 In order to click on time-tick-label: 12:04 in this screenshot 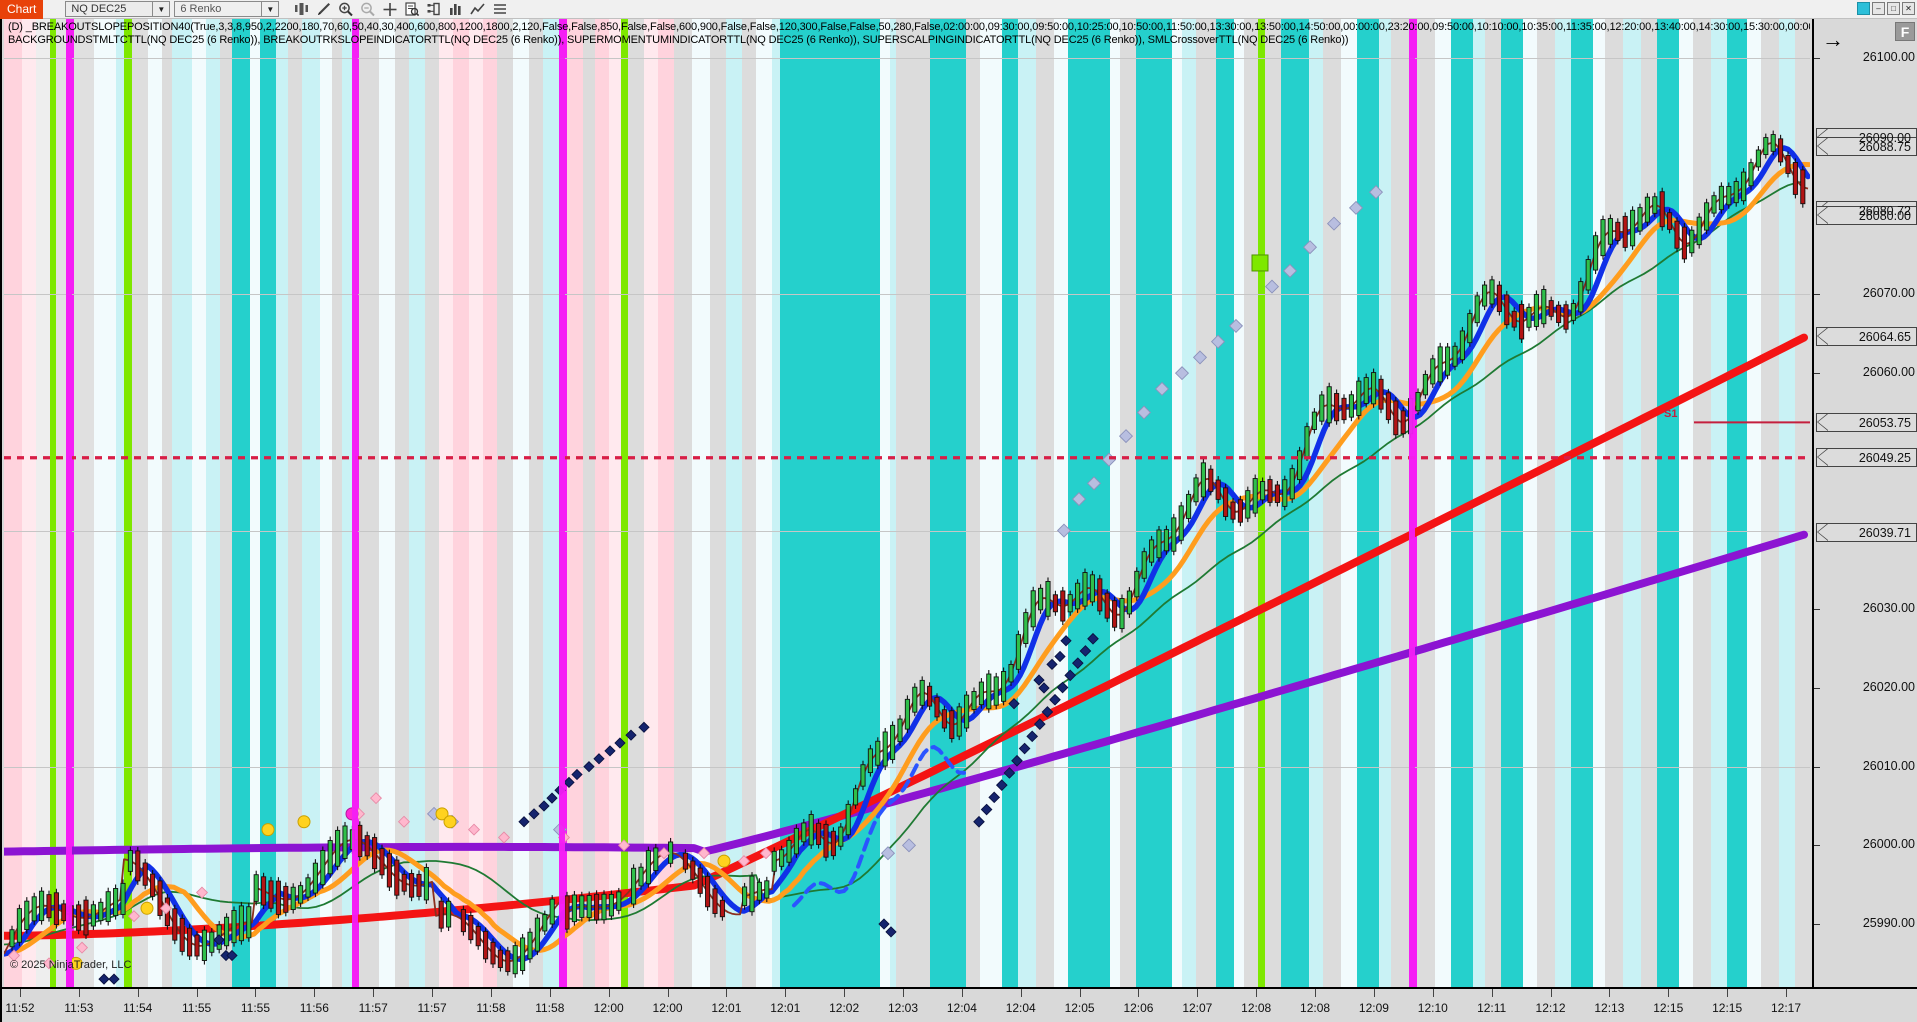, I will do `click(1020, 1008)`.